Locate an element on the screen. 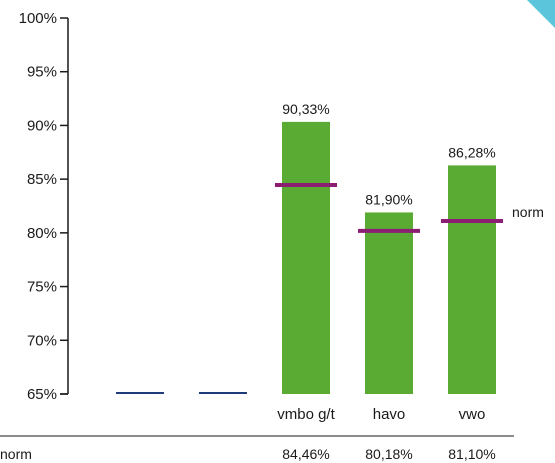 The height and width of the screenshot is (463, 555). y-tick-label: 95% is located at coordinates (42, 72).